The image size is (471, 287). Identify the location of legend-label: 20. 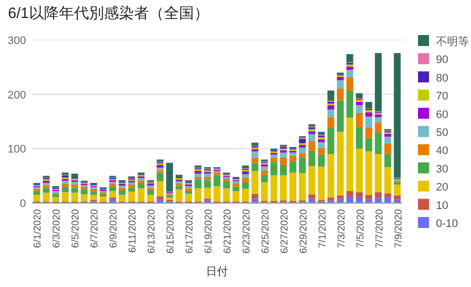
(442, 188).